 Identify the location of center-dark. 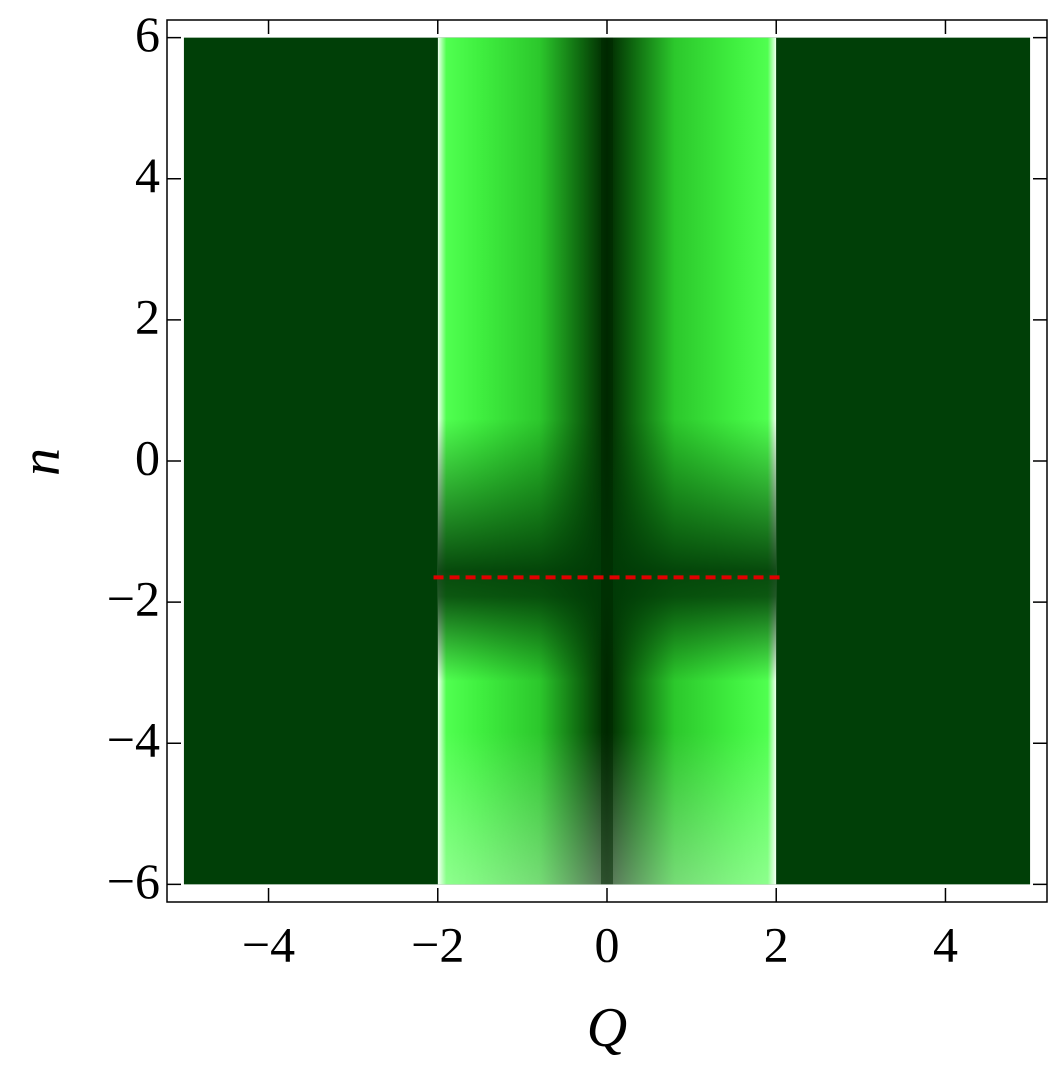
(607, 461).